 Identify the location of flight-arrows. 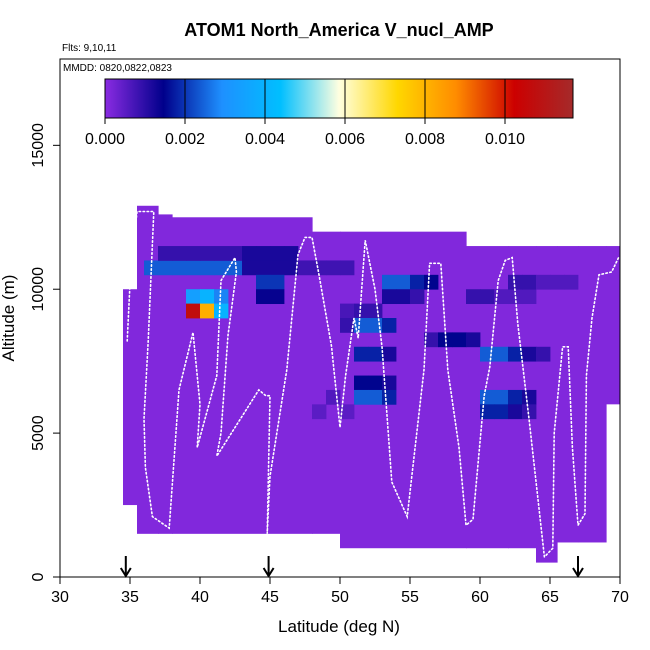
(351, 567).